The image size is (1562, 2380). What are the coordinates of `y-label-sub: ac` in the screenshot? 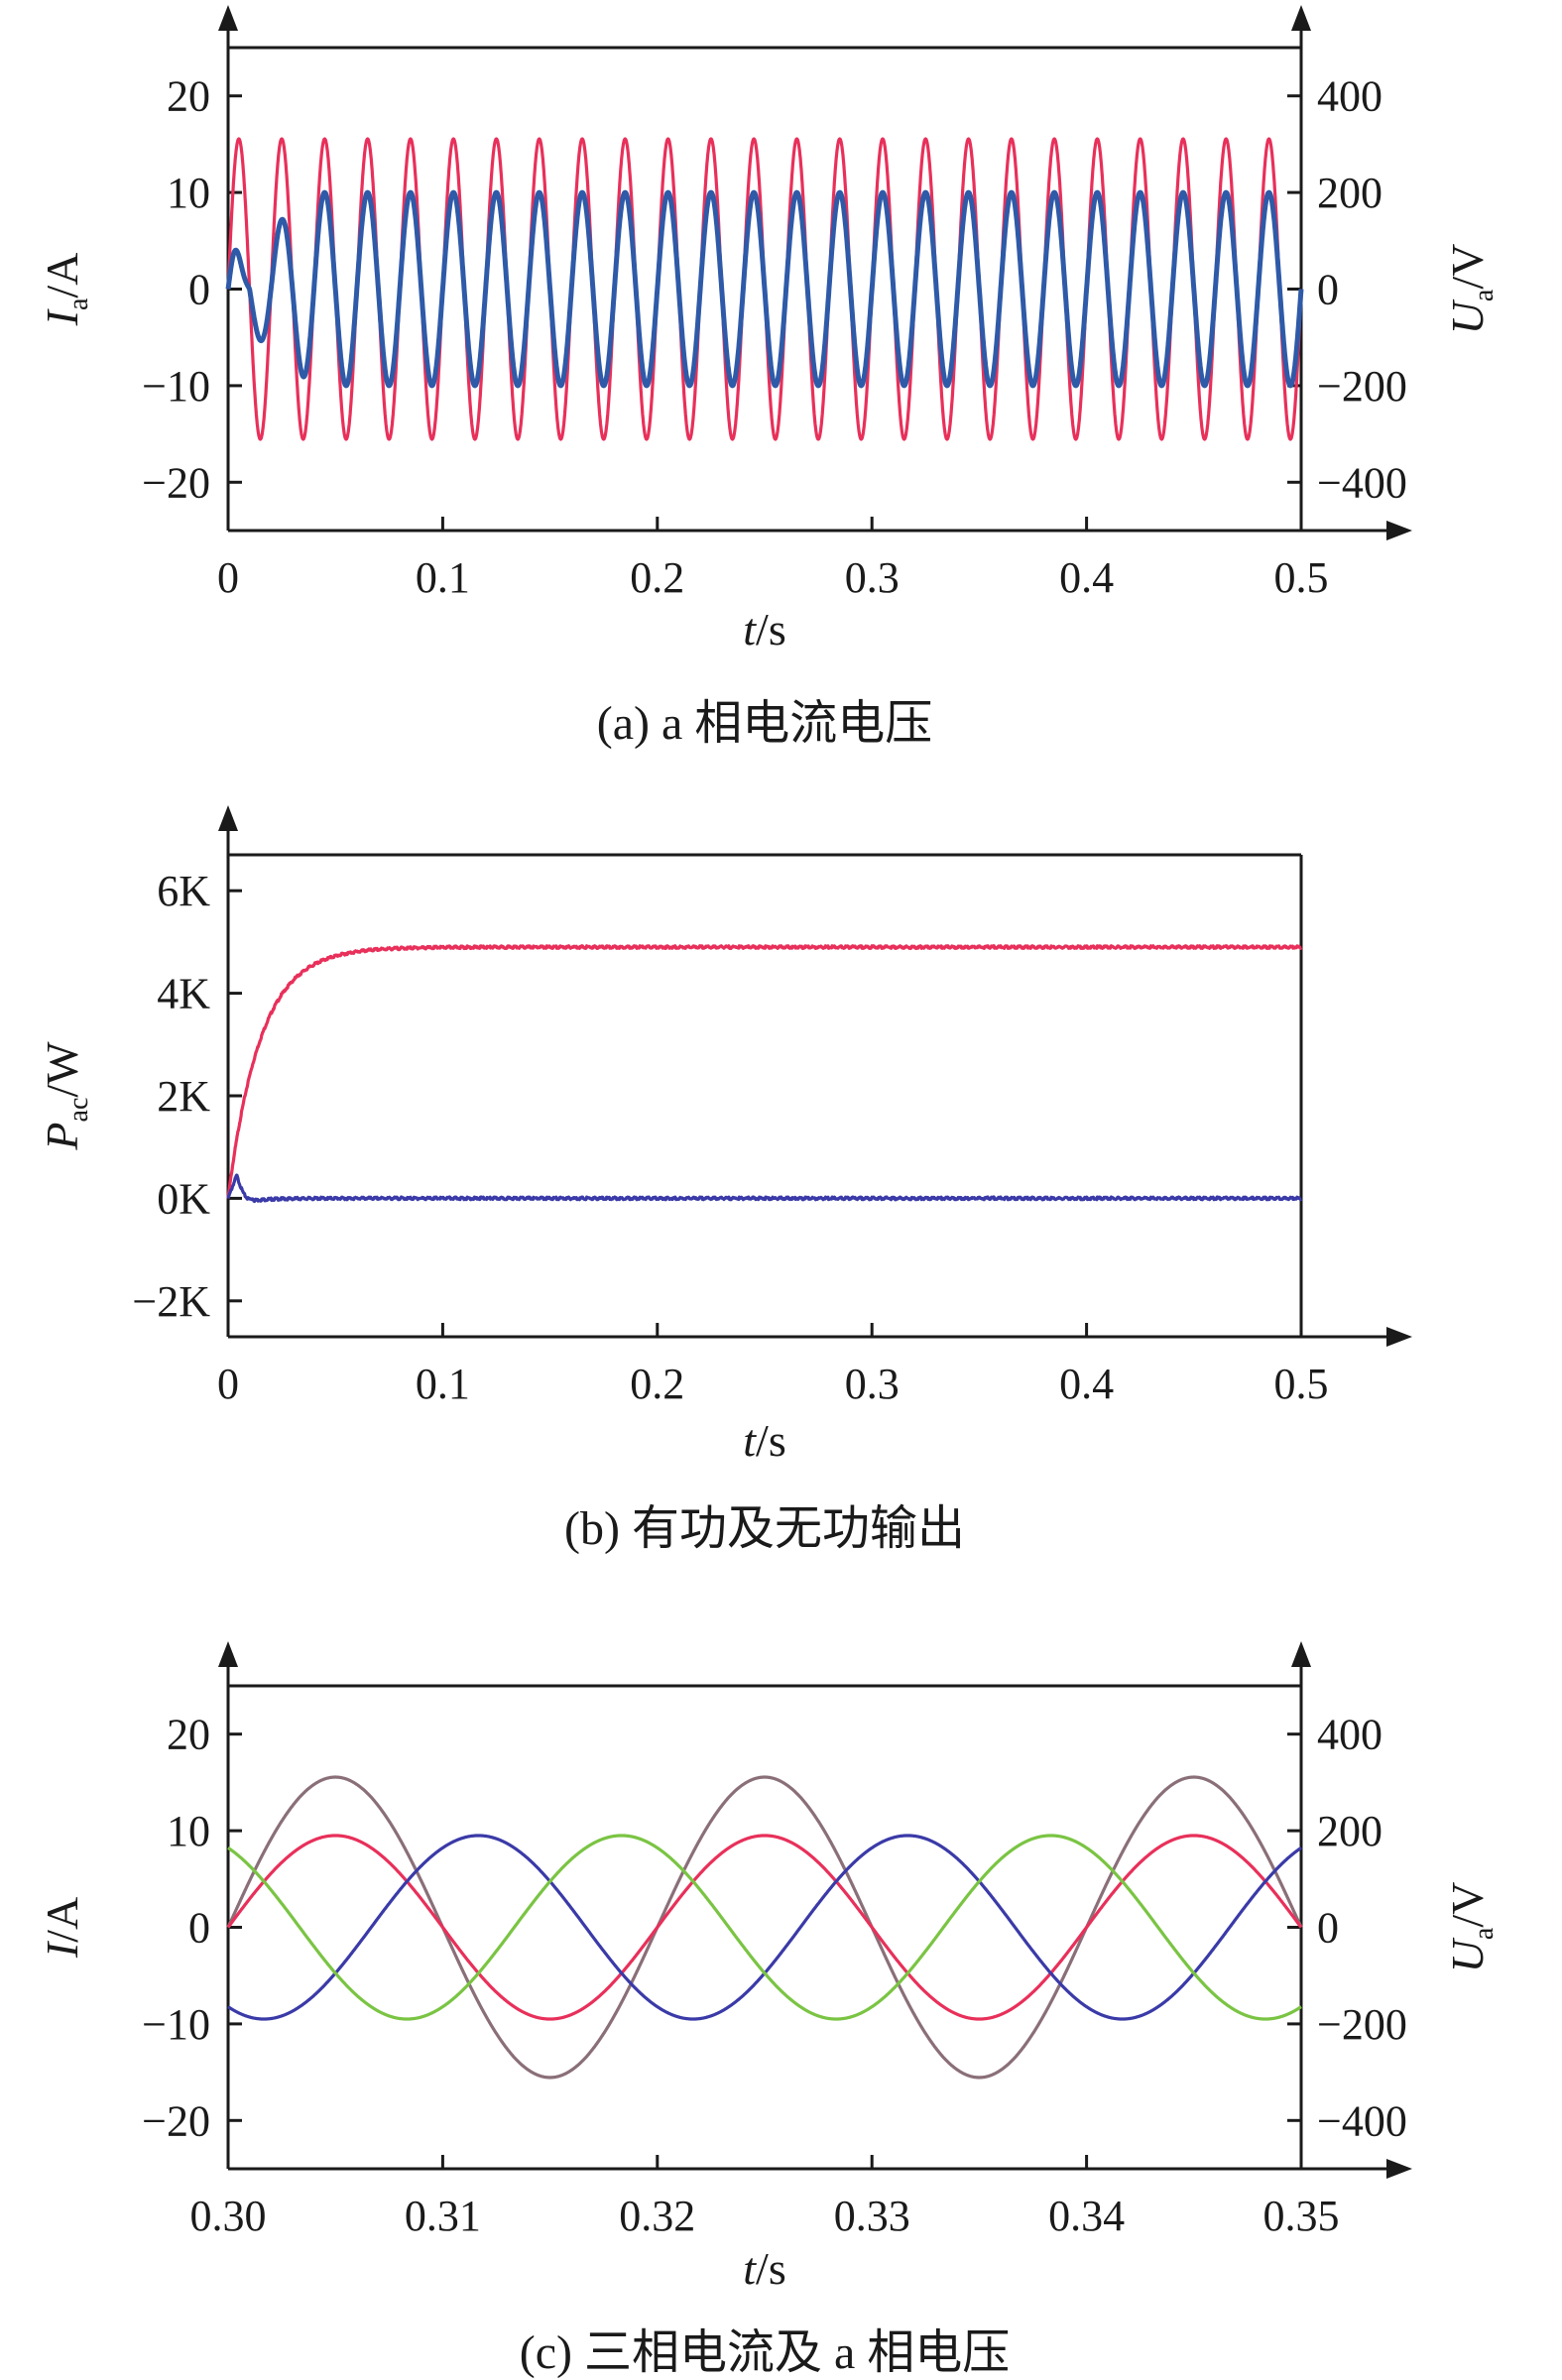 It's located at (78, 1110).